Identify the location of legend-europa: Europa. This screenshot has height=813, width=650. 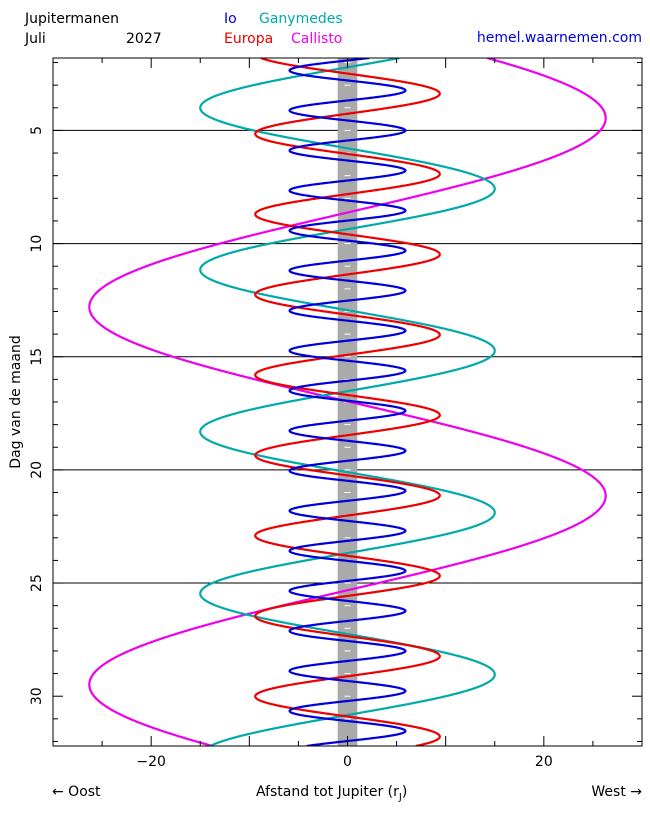
(249, 39).